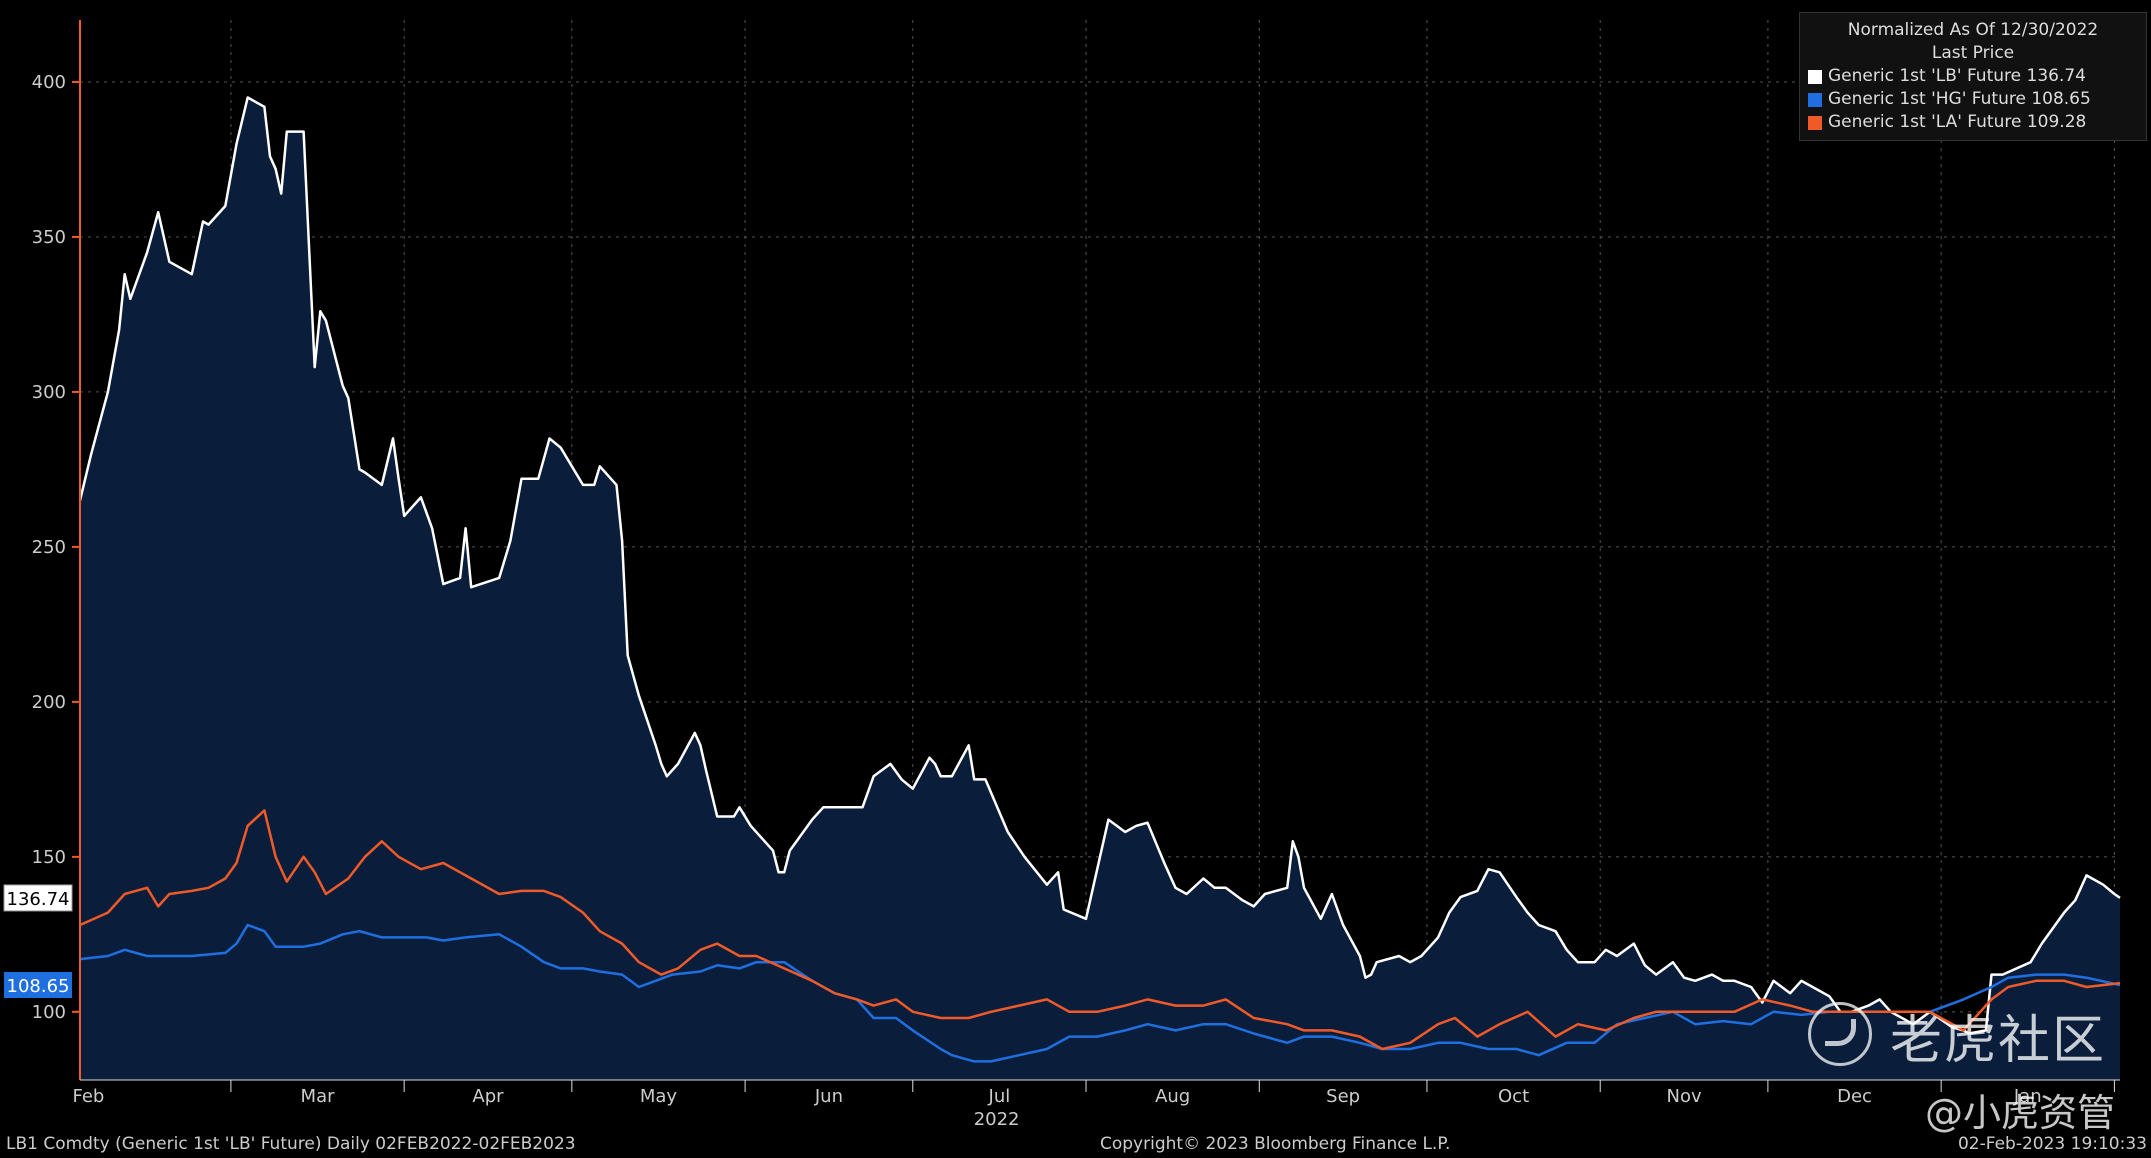 This screenshot has width=2151, height=1158. What do you see at coordinates (488, 1096) in the screenshot?
I see `x-tick-label: Apr` at bounding box center [488, 1096].